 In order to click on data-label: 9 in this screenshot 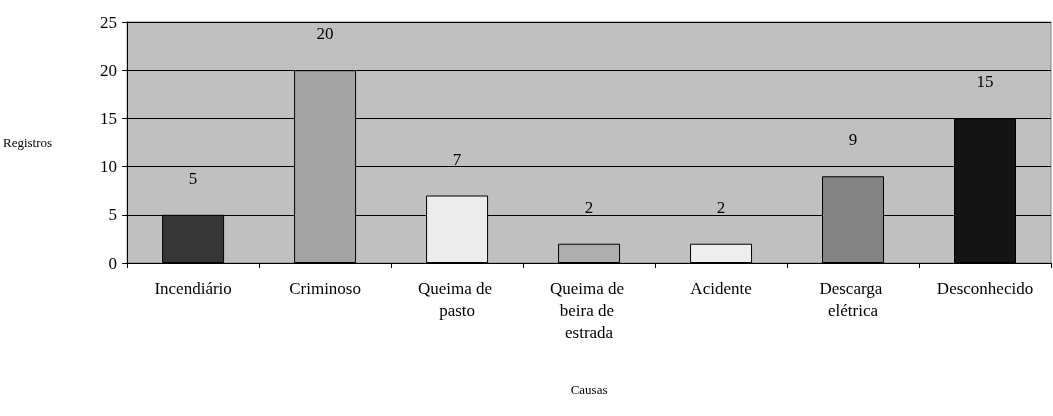, I will do `click(853, 140)`.